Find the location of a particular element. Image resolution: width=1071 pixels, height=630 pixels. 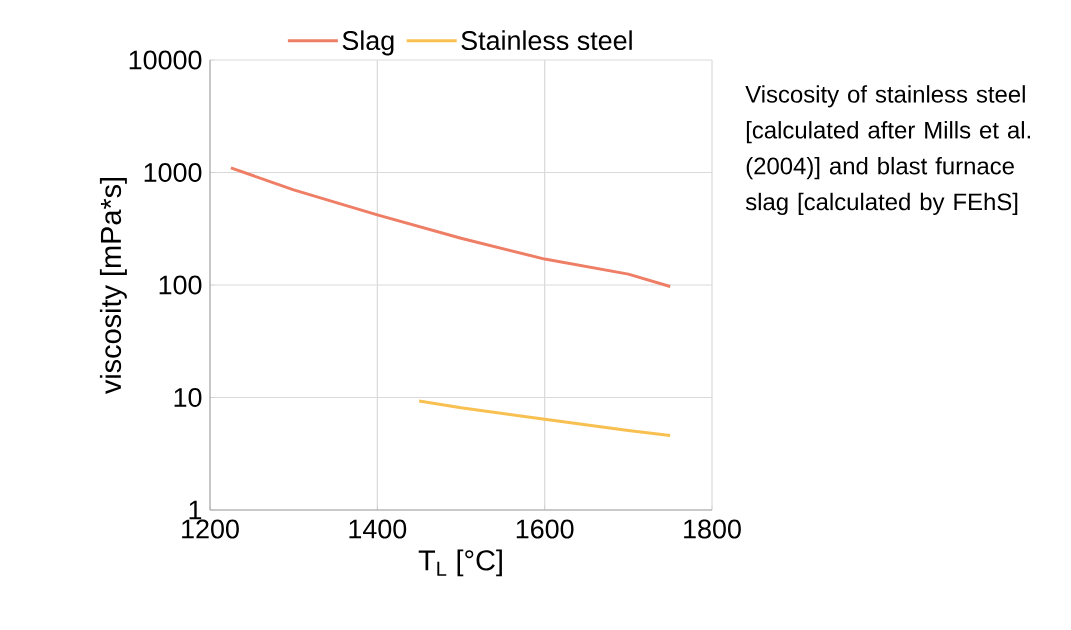

x-tick-label: 1800 is located at coordinates (712, 529).